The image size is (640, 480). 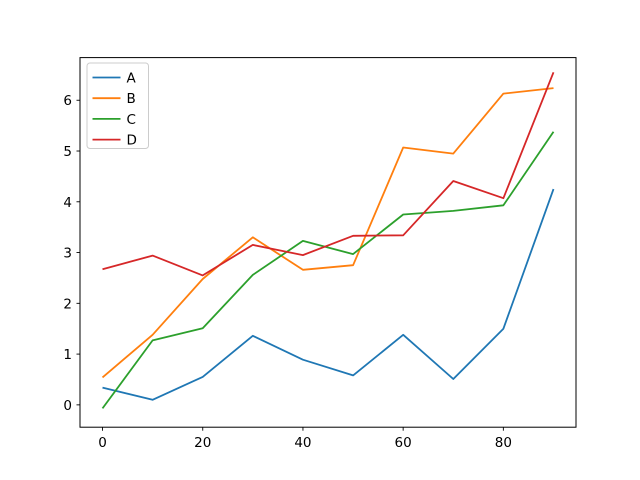 What do you see at coordinates (67, 406) in the screenshot?
I see `y-tick-label: 0` at bounding box center [67, 406].